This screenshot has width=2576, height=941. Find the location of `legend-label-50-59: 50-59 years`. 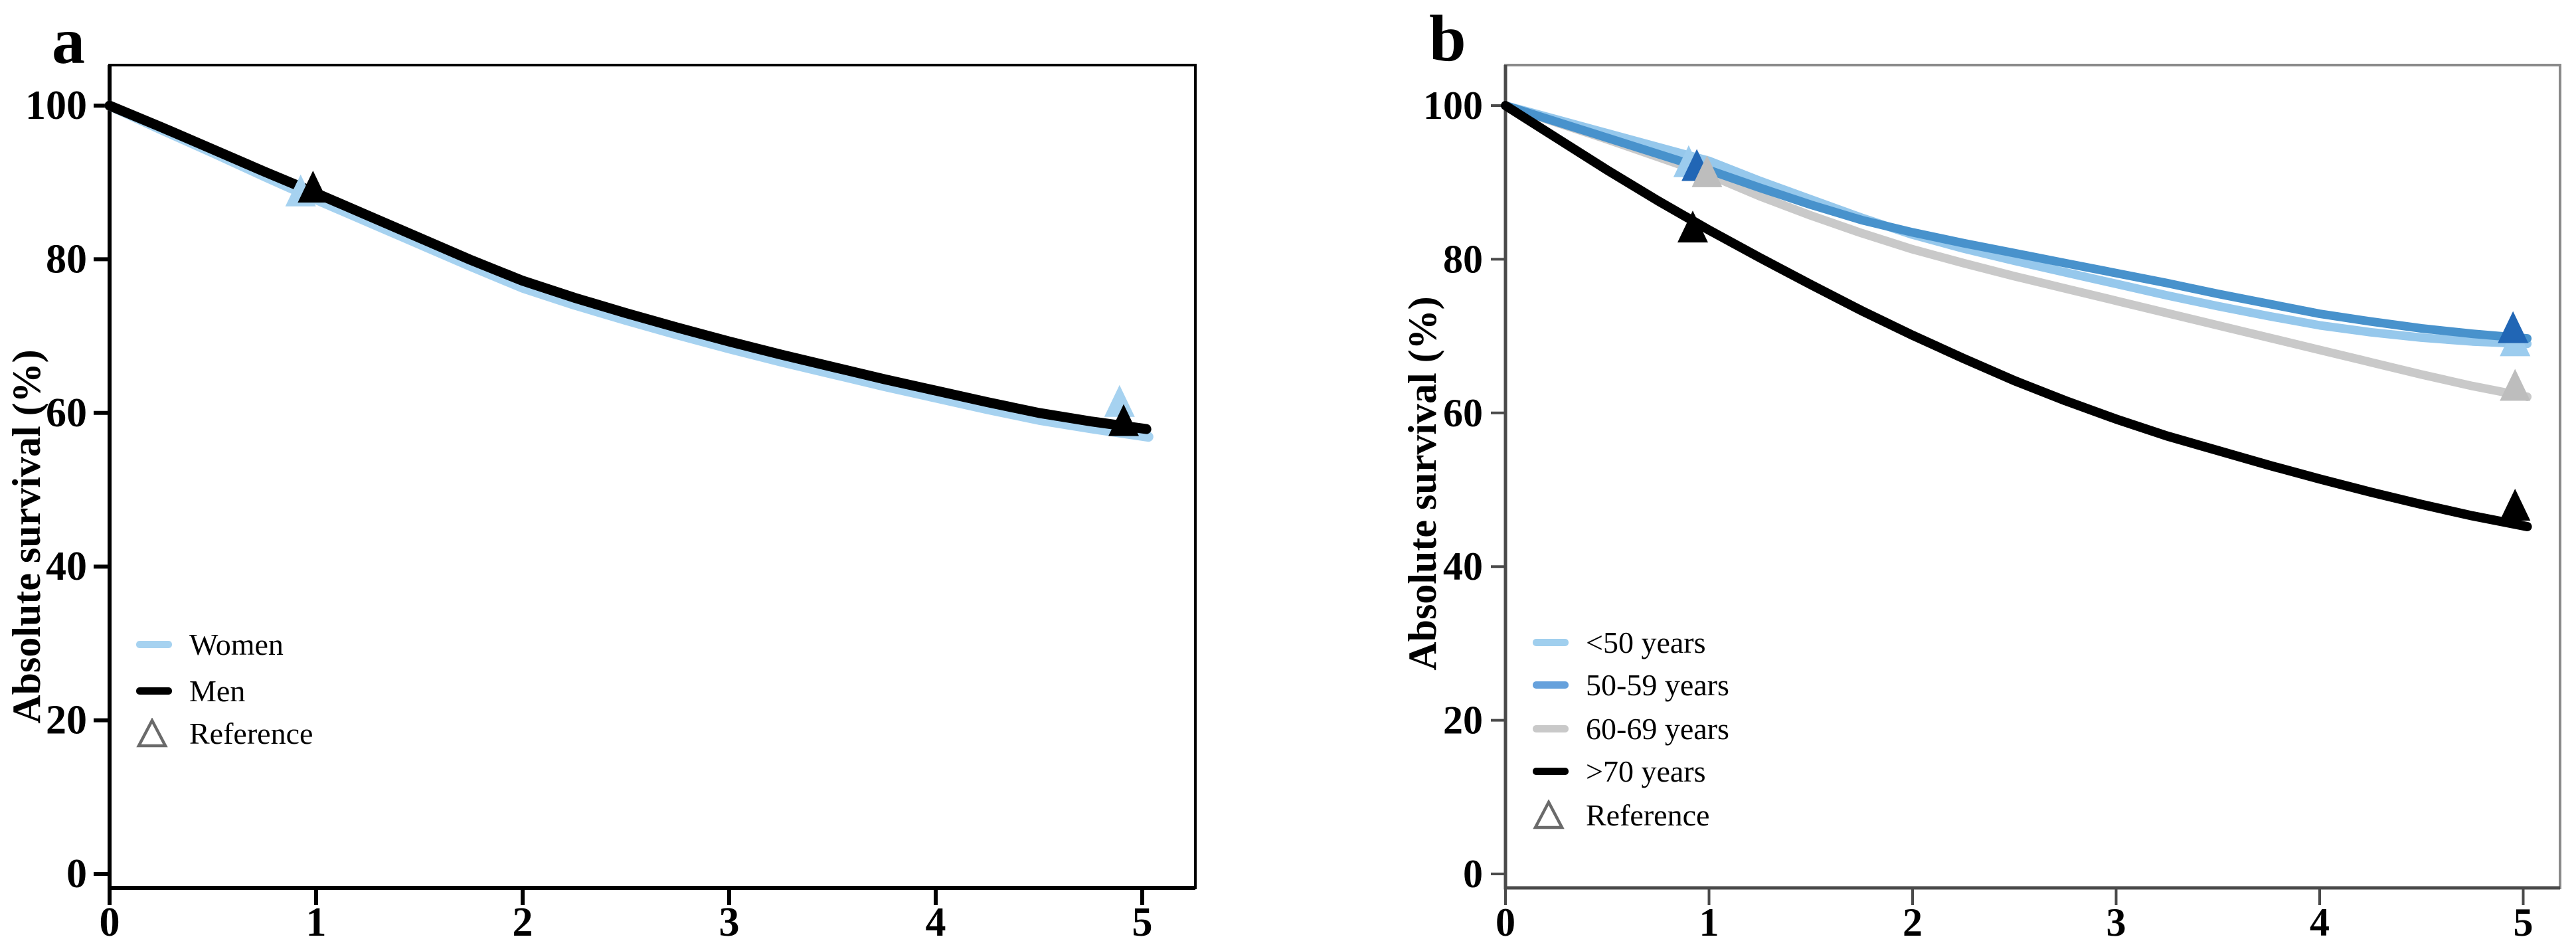

legend-label-50-59: 50-59 years is located at coordinates (1657, 684).